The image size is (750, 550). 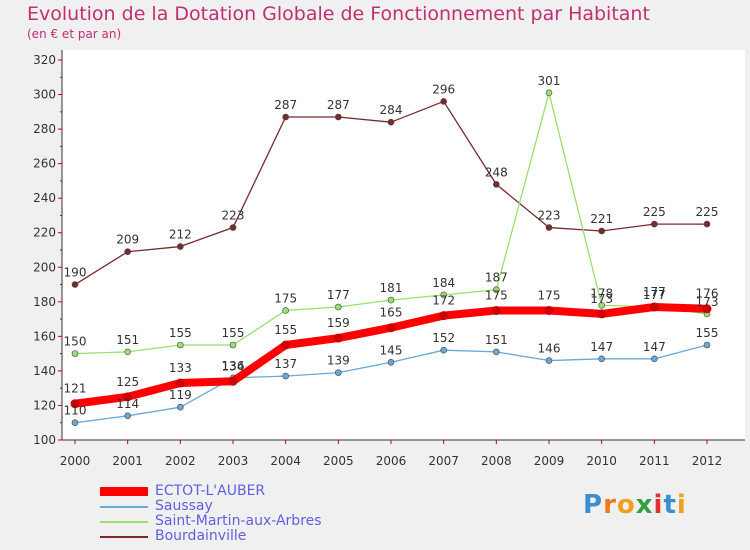 What do you see at coordinates (124, 537) in the screenshot?
I see `legend-swatch-bourdainville` at bounding box center [124, 537].